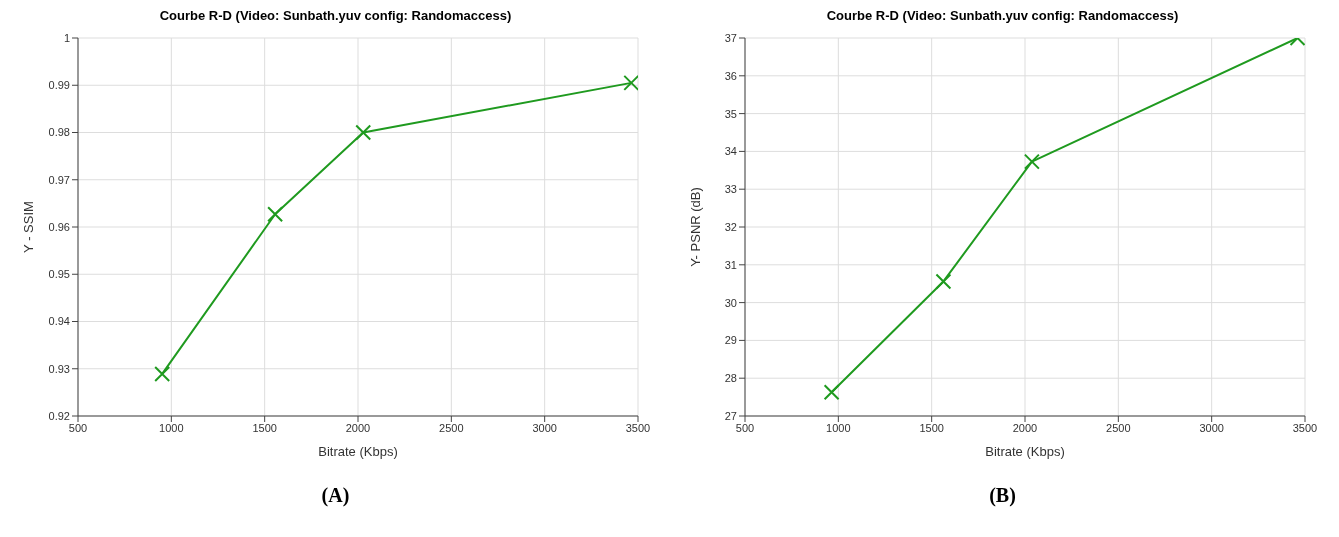  I want to click on y-tick-label: 36, so click(730, 75).